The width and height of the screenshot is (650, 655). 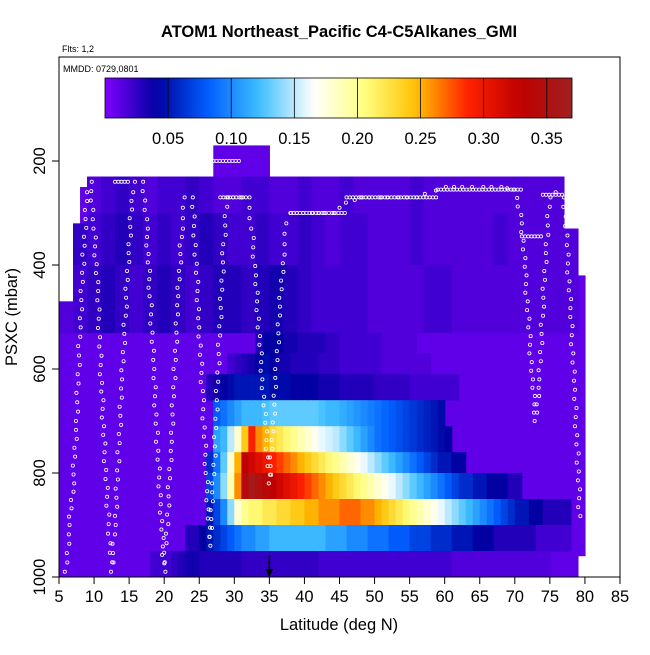 I want to click on flights-label: Flts: 1,2, so click(x=78, y=49).